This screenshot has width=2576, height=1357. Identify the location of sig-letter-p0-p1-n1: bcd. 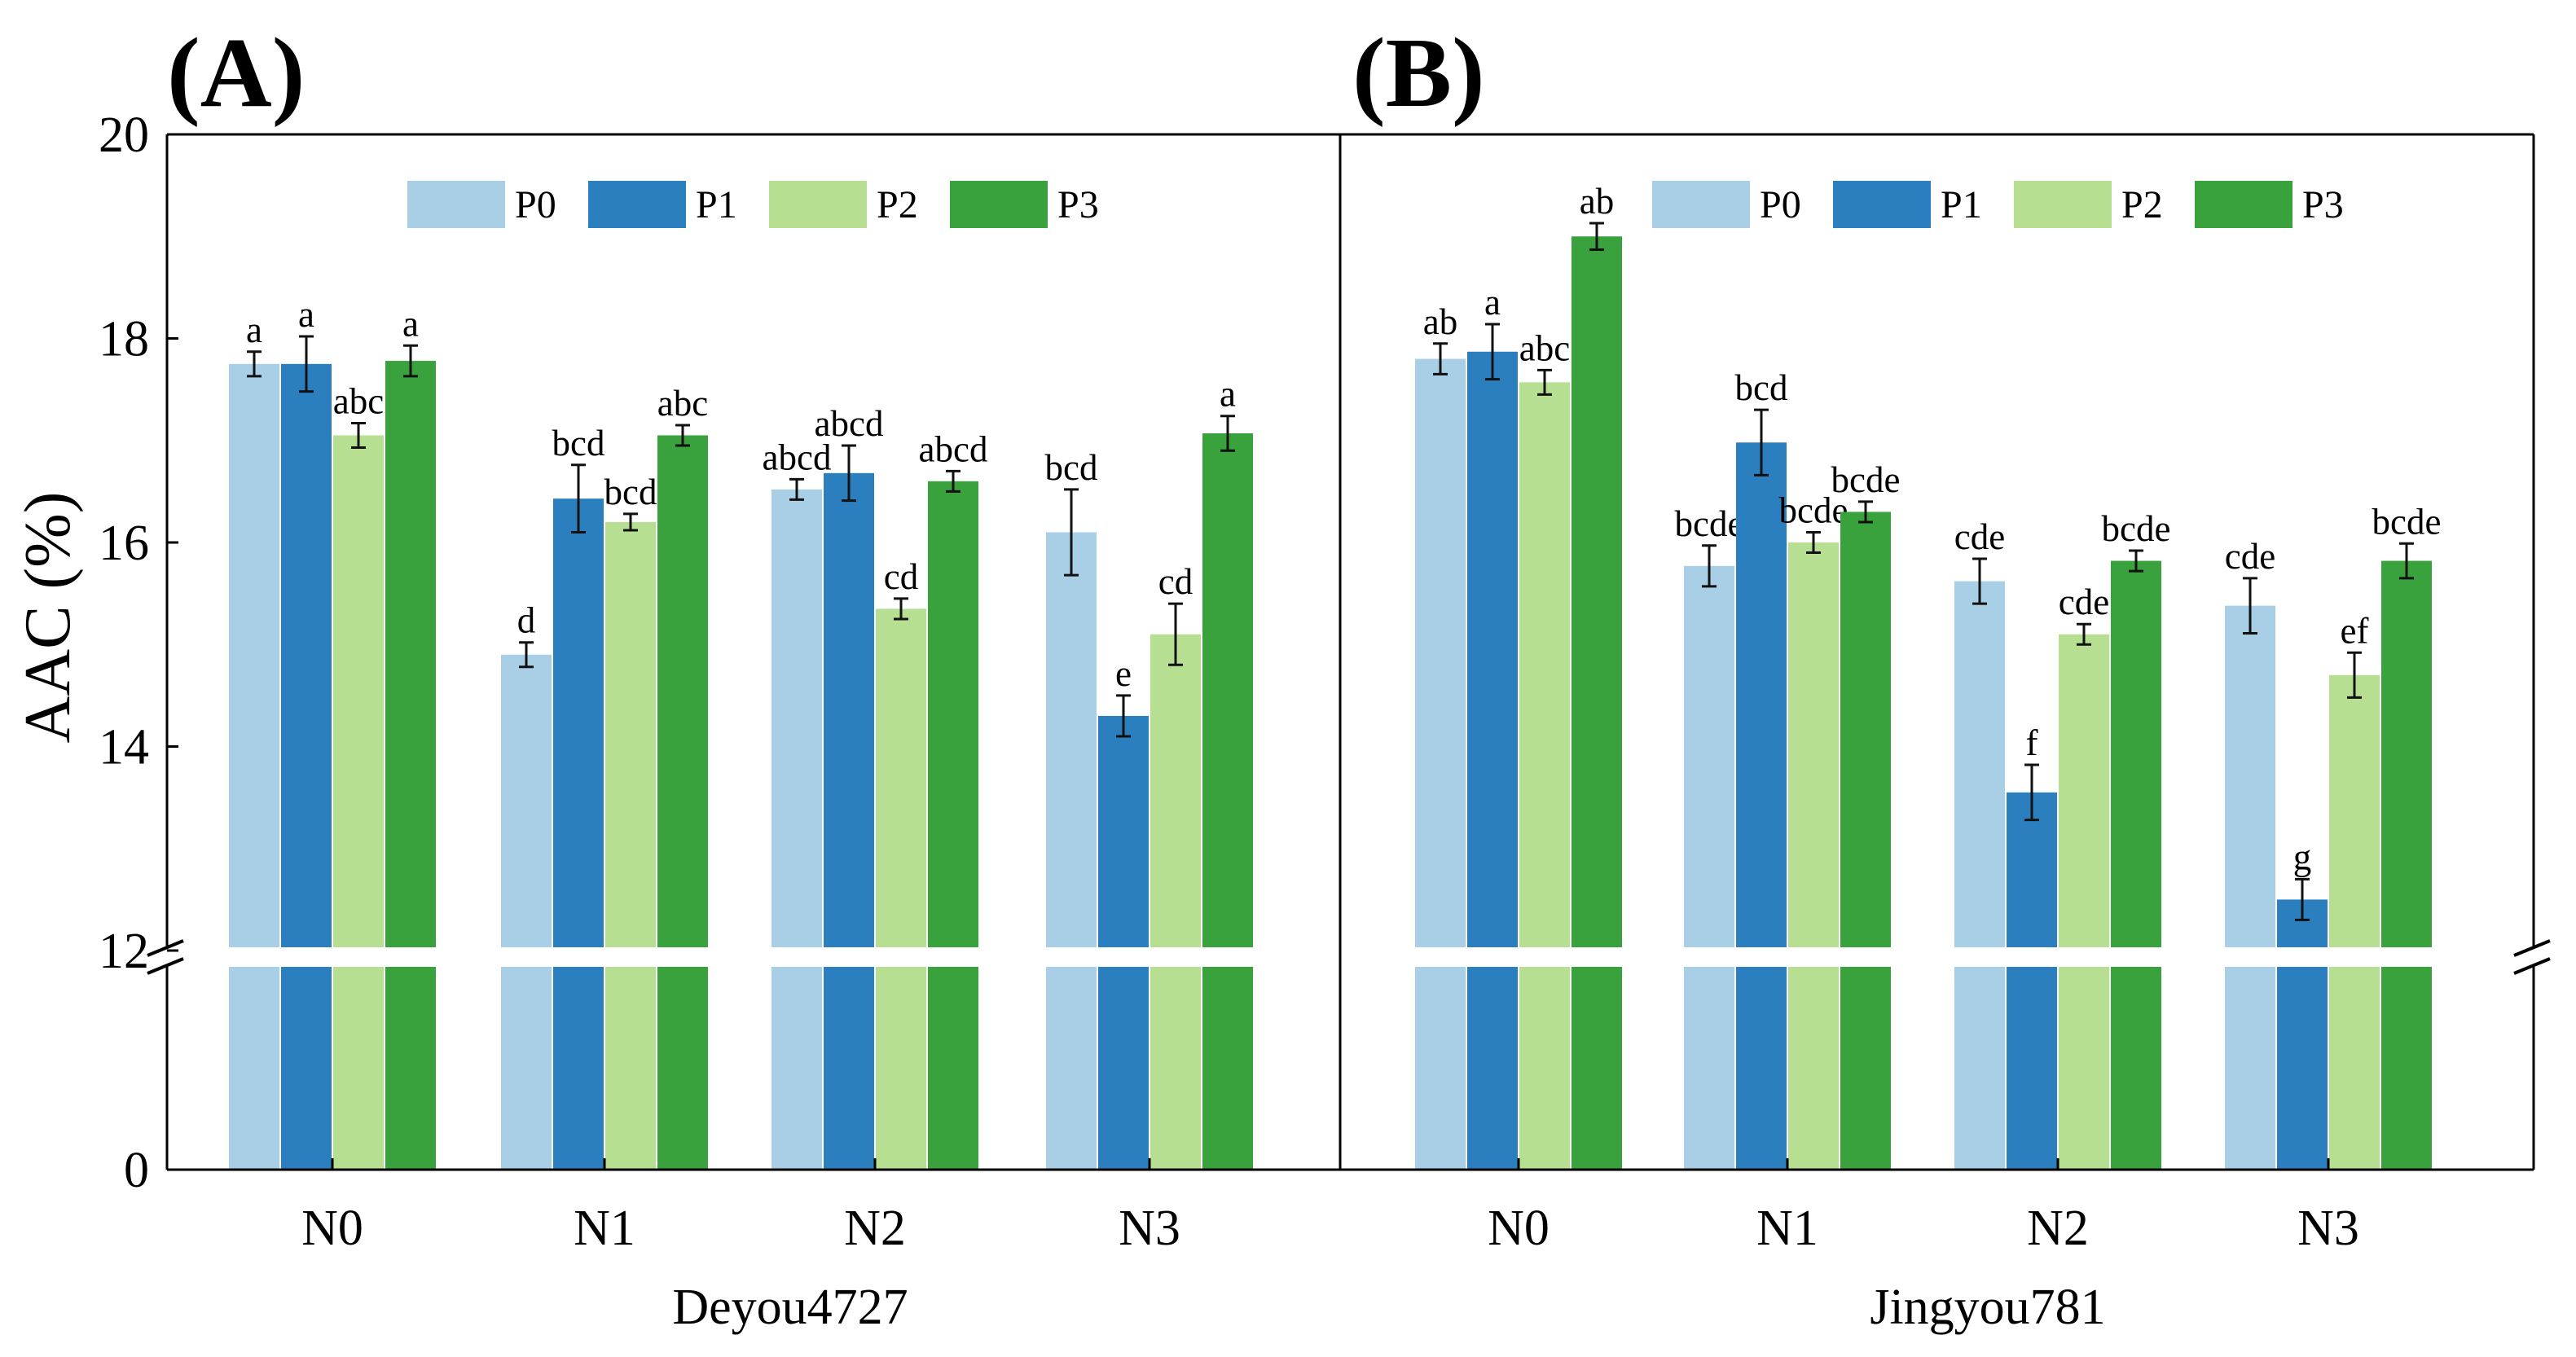
(578, 443).